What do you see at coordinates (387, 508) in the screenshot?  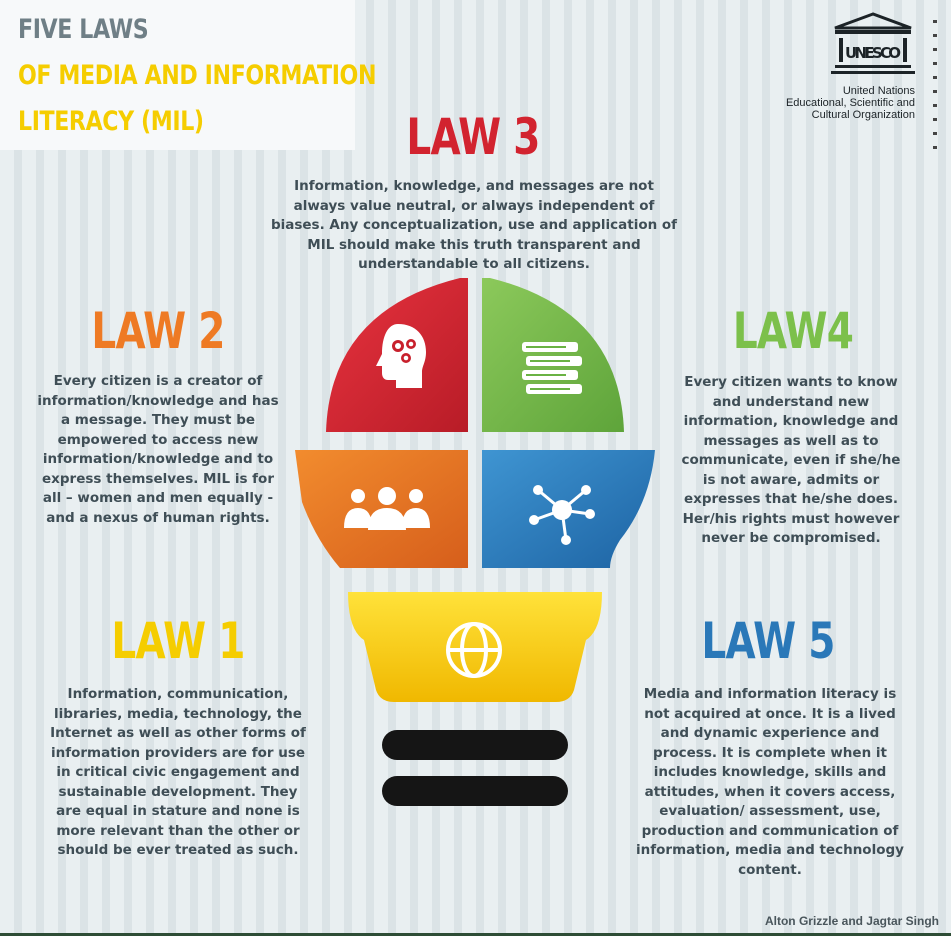 I see `people-group-icon` at bounding box center [387, 508].